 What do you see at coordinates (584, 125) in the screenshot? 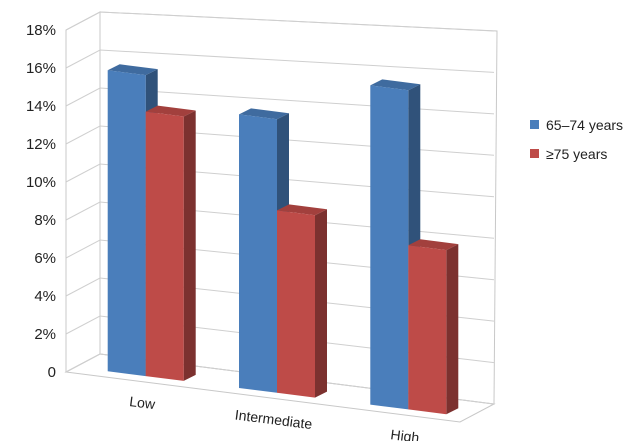
I see `legend-label: 65–74 years` at bounding box center [584, 125].